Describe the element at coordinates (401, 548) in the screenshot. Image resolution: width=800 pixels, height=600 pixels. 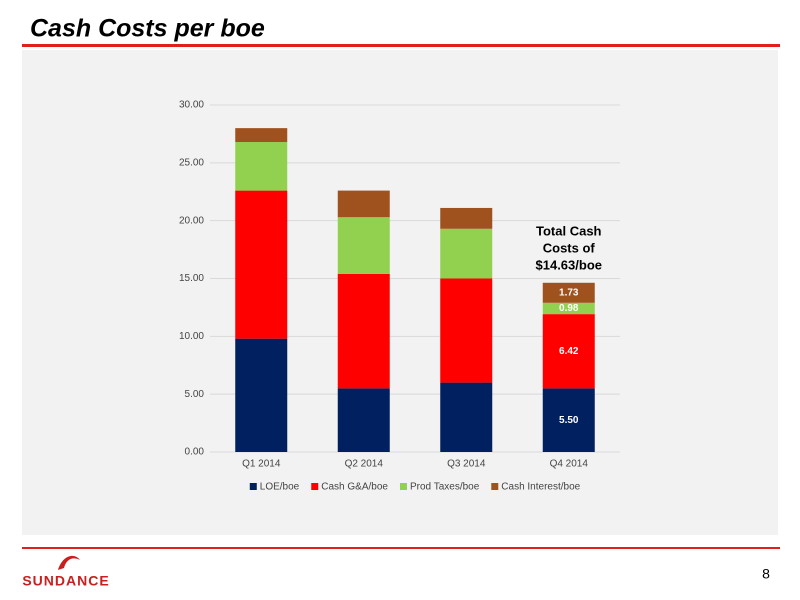
I see `footer-rule` at that location.